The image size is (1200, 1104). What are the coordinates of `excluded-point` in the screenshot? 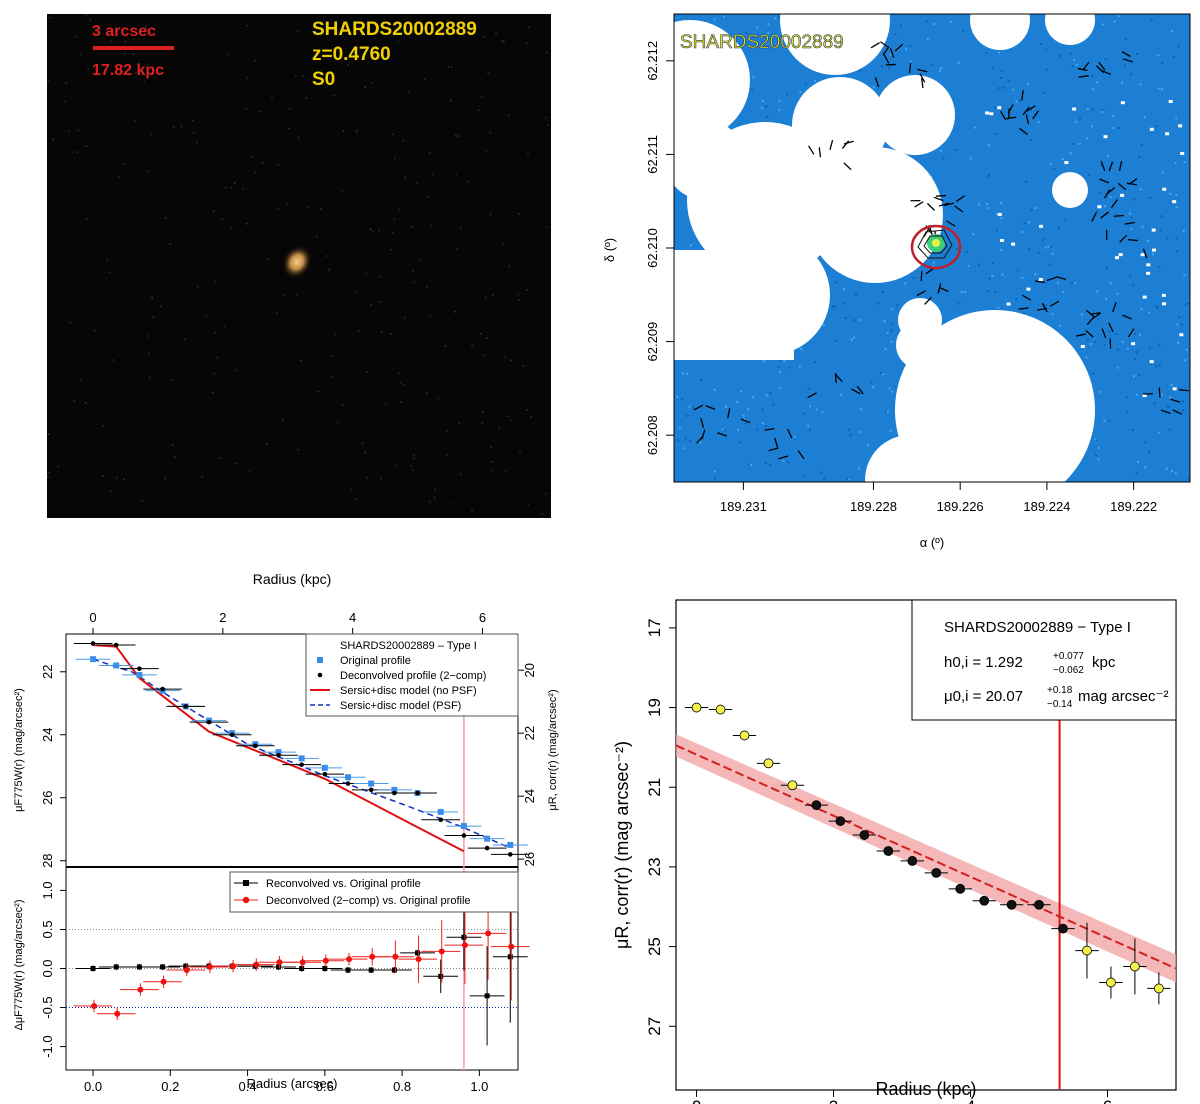 It's located at (744, 735).